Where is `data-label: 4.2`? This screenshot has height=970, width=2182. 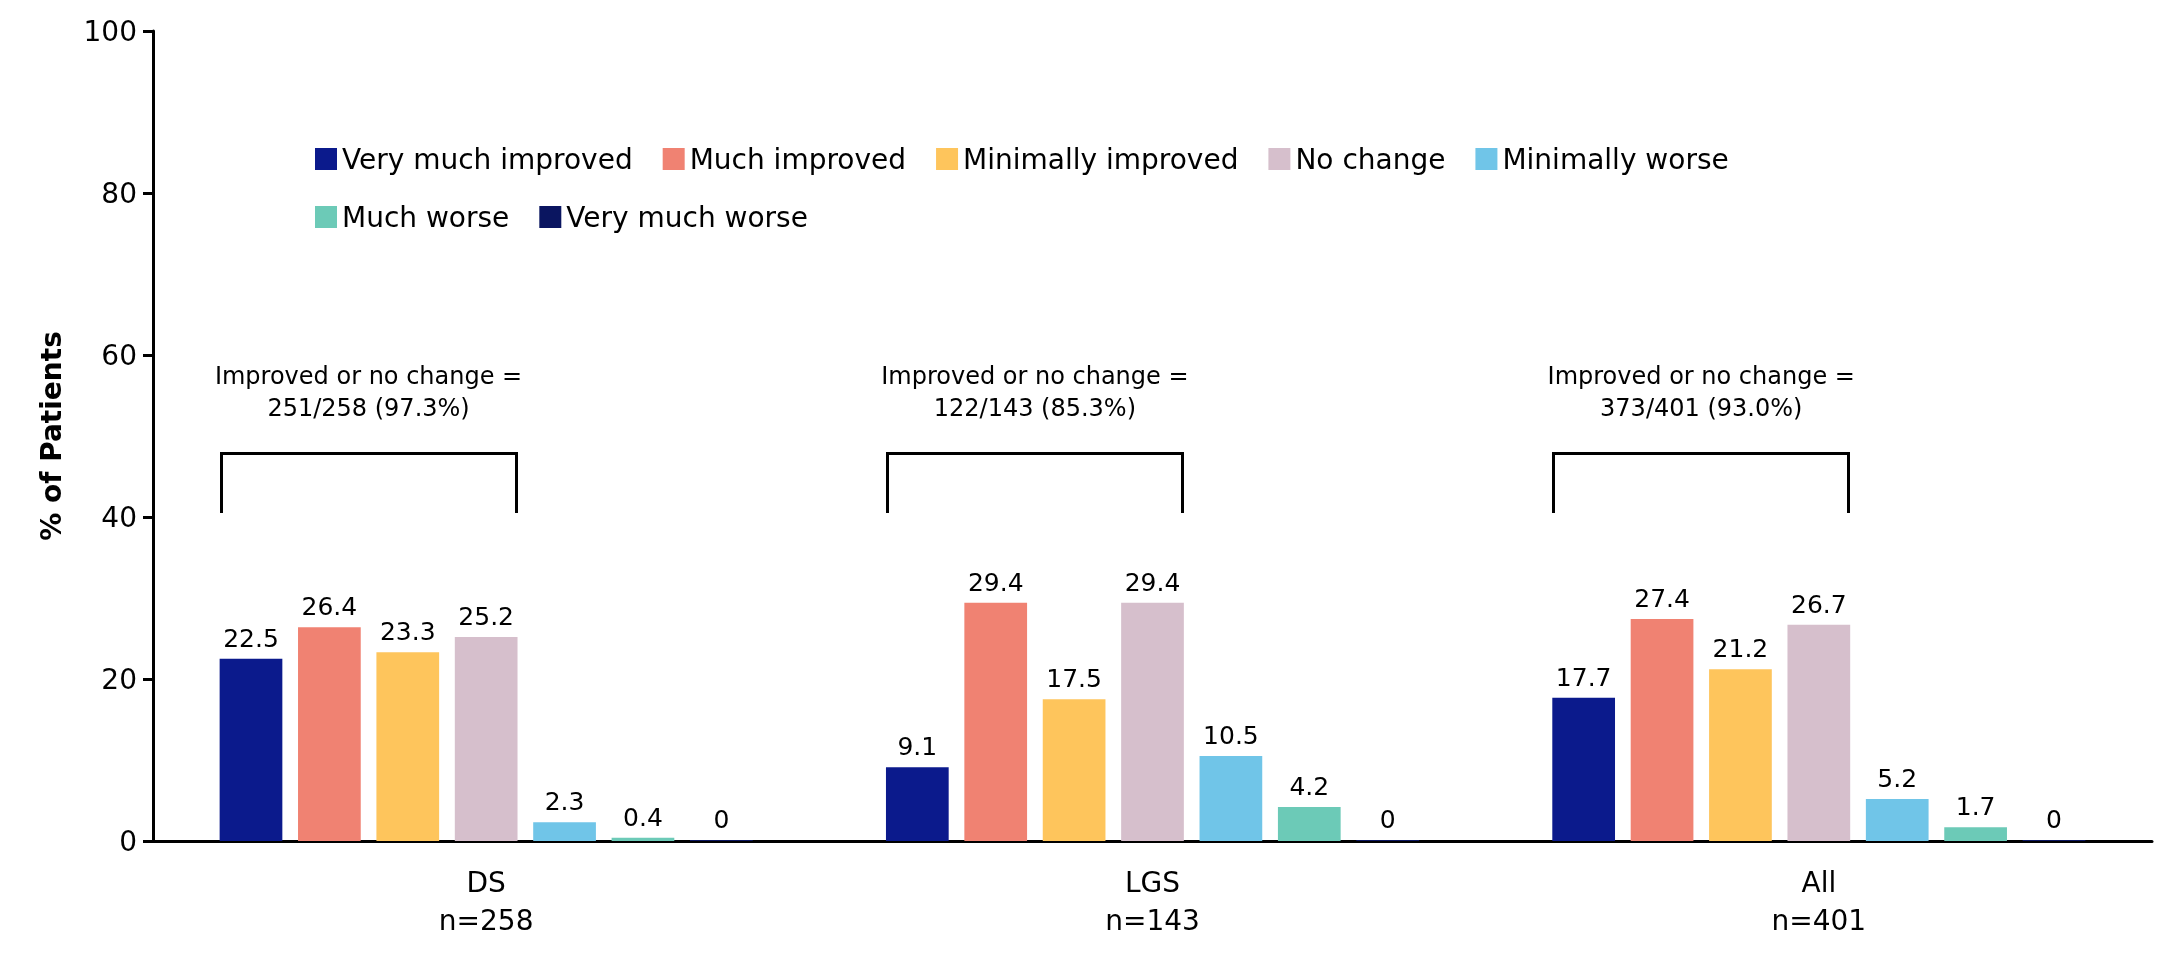 data-label: 4.2 is located at coordinates (1309, 786).